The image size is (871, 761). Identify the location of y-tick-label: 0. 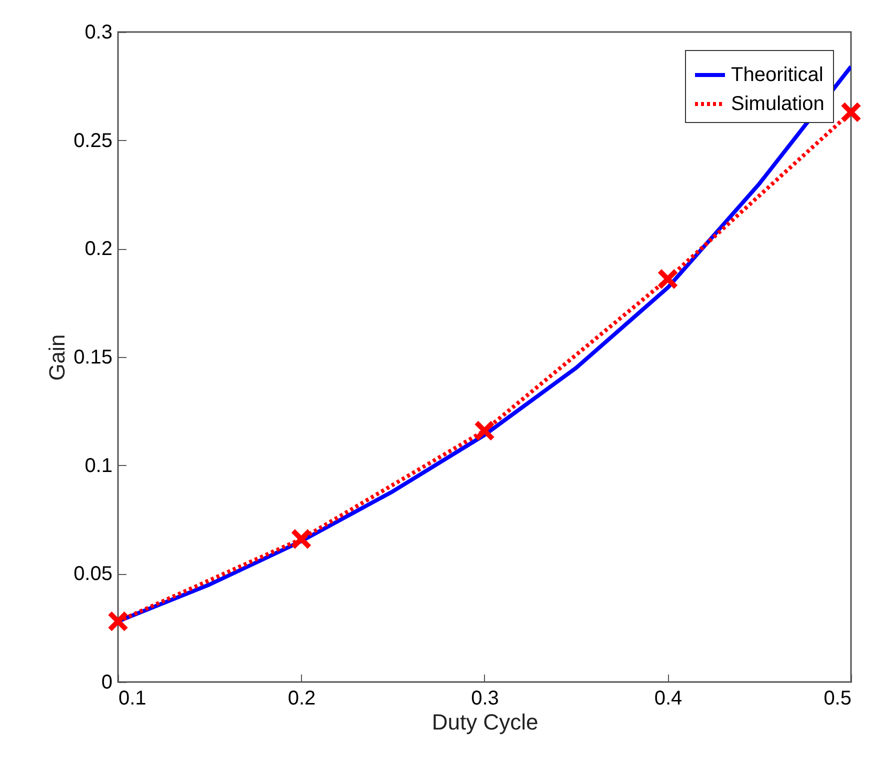
(106, 683).